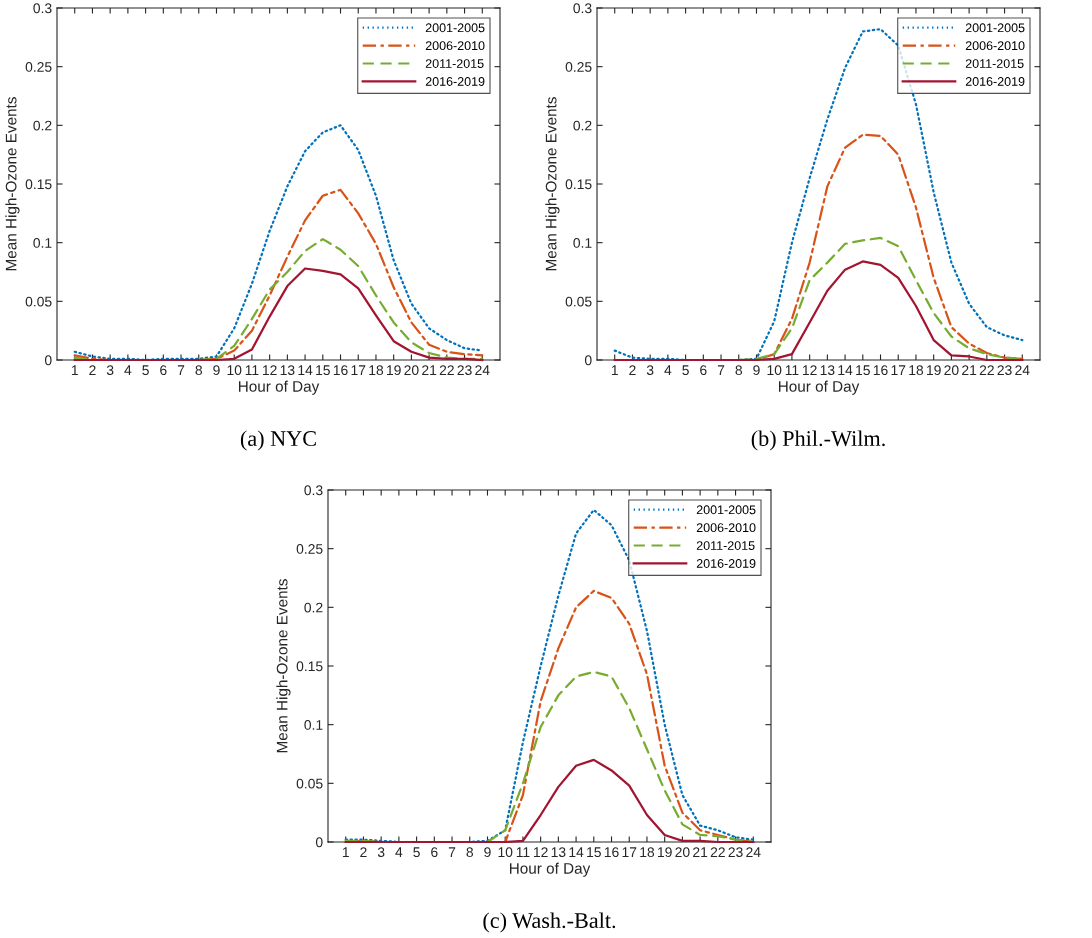  What do you see at coordinates (234, 370) in the screenshot?
I see `x-tick-label: 10` at bounding box center [234, 370].